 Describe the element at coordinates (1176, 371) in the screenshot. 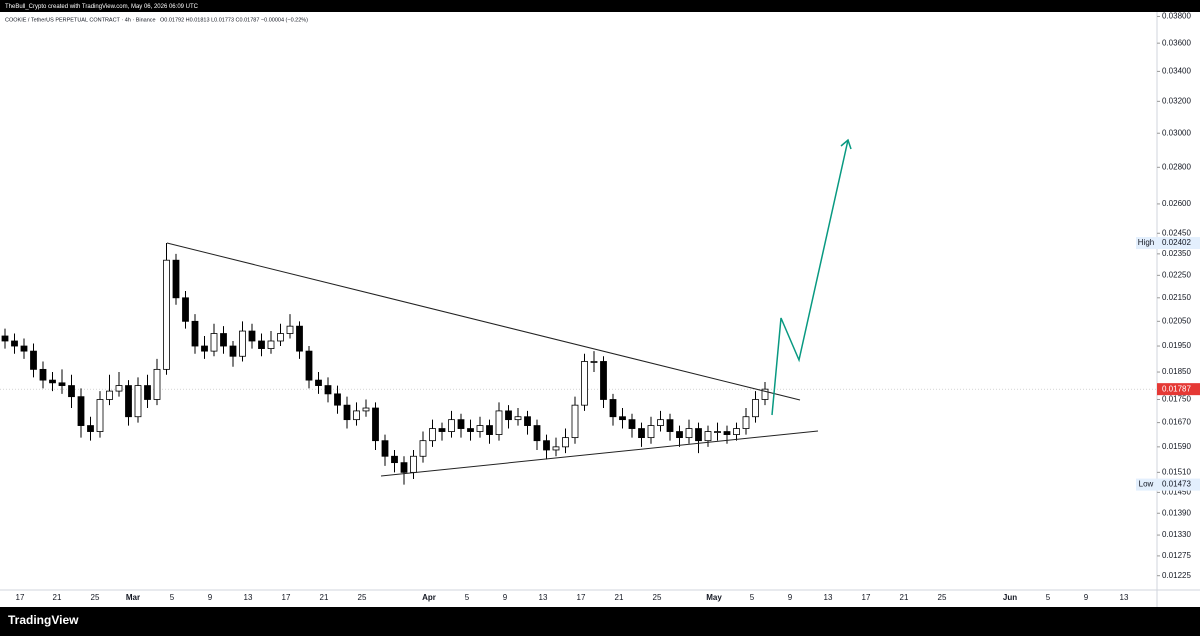

I see `y-tick-label: 0.01850` at that location.